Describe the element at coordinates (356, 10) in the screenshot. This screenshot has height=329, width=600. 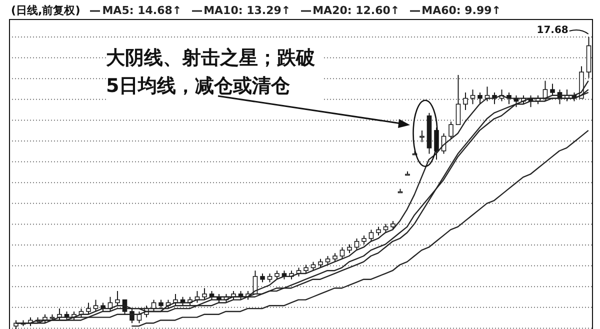
I see `legend-label: MA20: 12.60↑` at that location.